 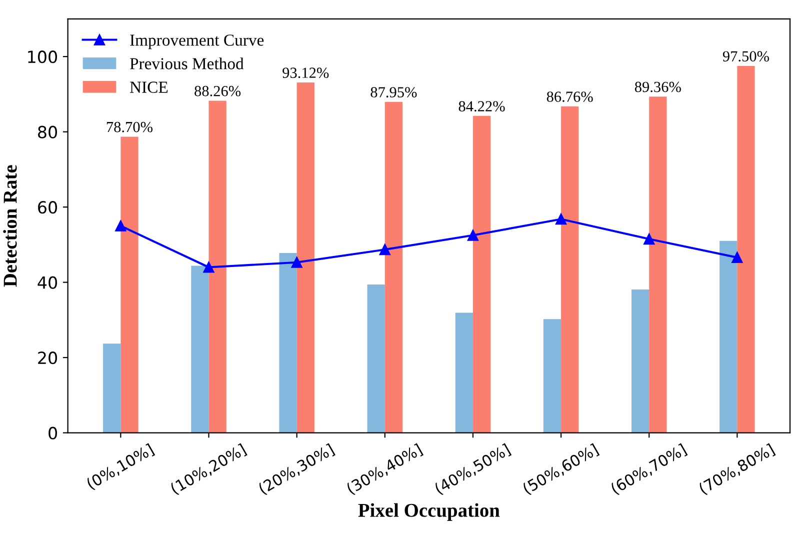 I want to click on x-axis-title: Pixel Occupation, so click(x=429, y=512).